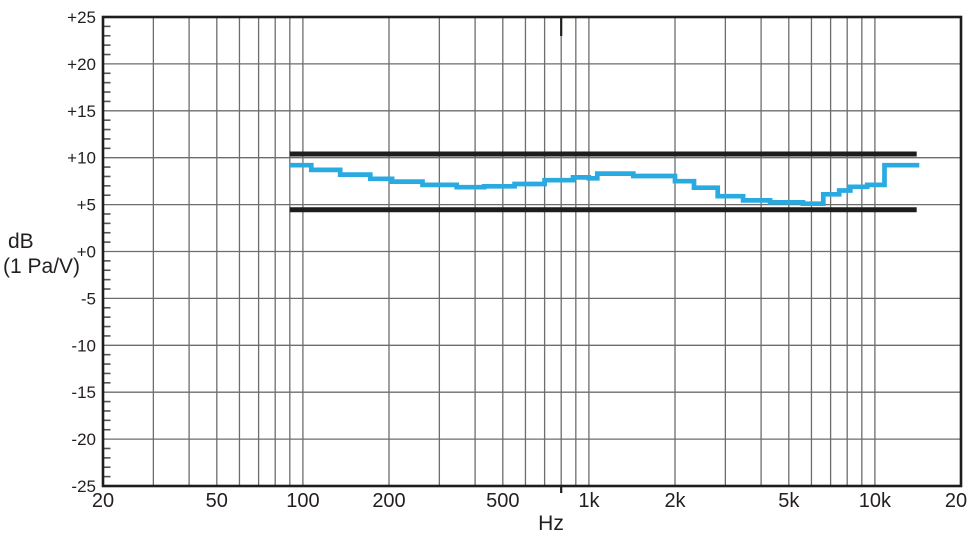 Image resolution: width=968 pixels, height=537 pixels. I want to click on y-tick-labels: +25 +20 +15 +10 +5 +0 -5 -10 -15 -20 -25, so click(81, 252).